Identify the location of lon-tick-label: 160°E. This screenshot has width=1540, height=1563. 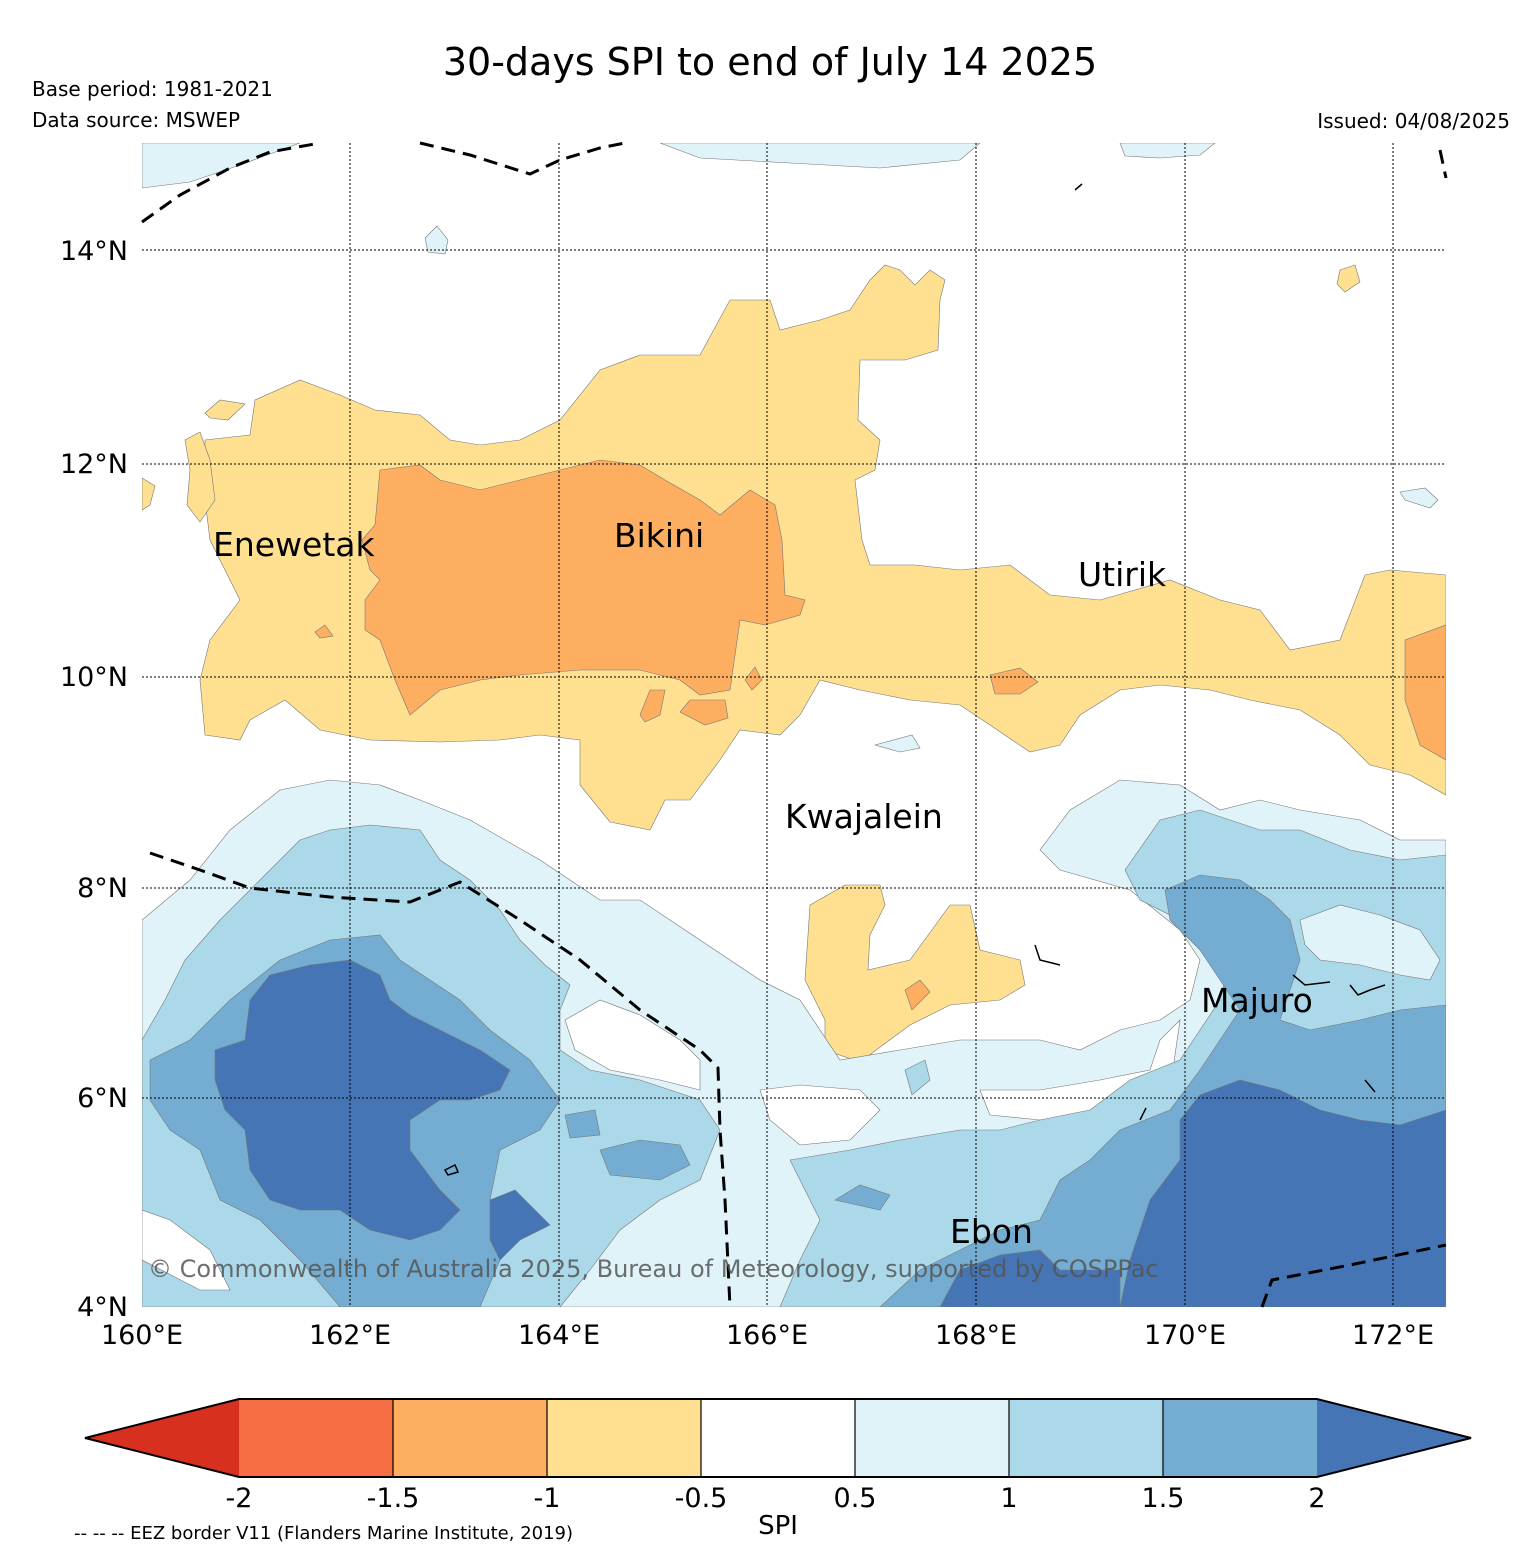
(142, 1335).